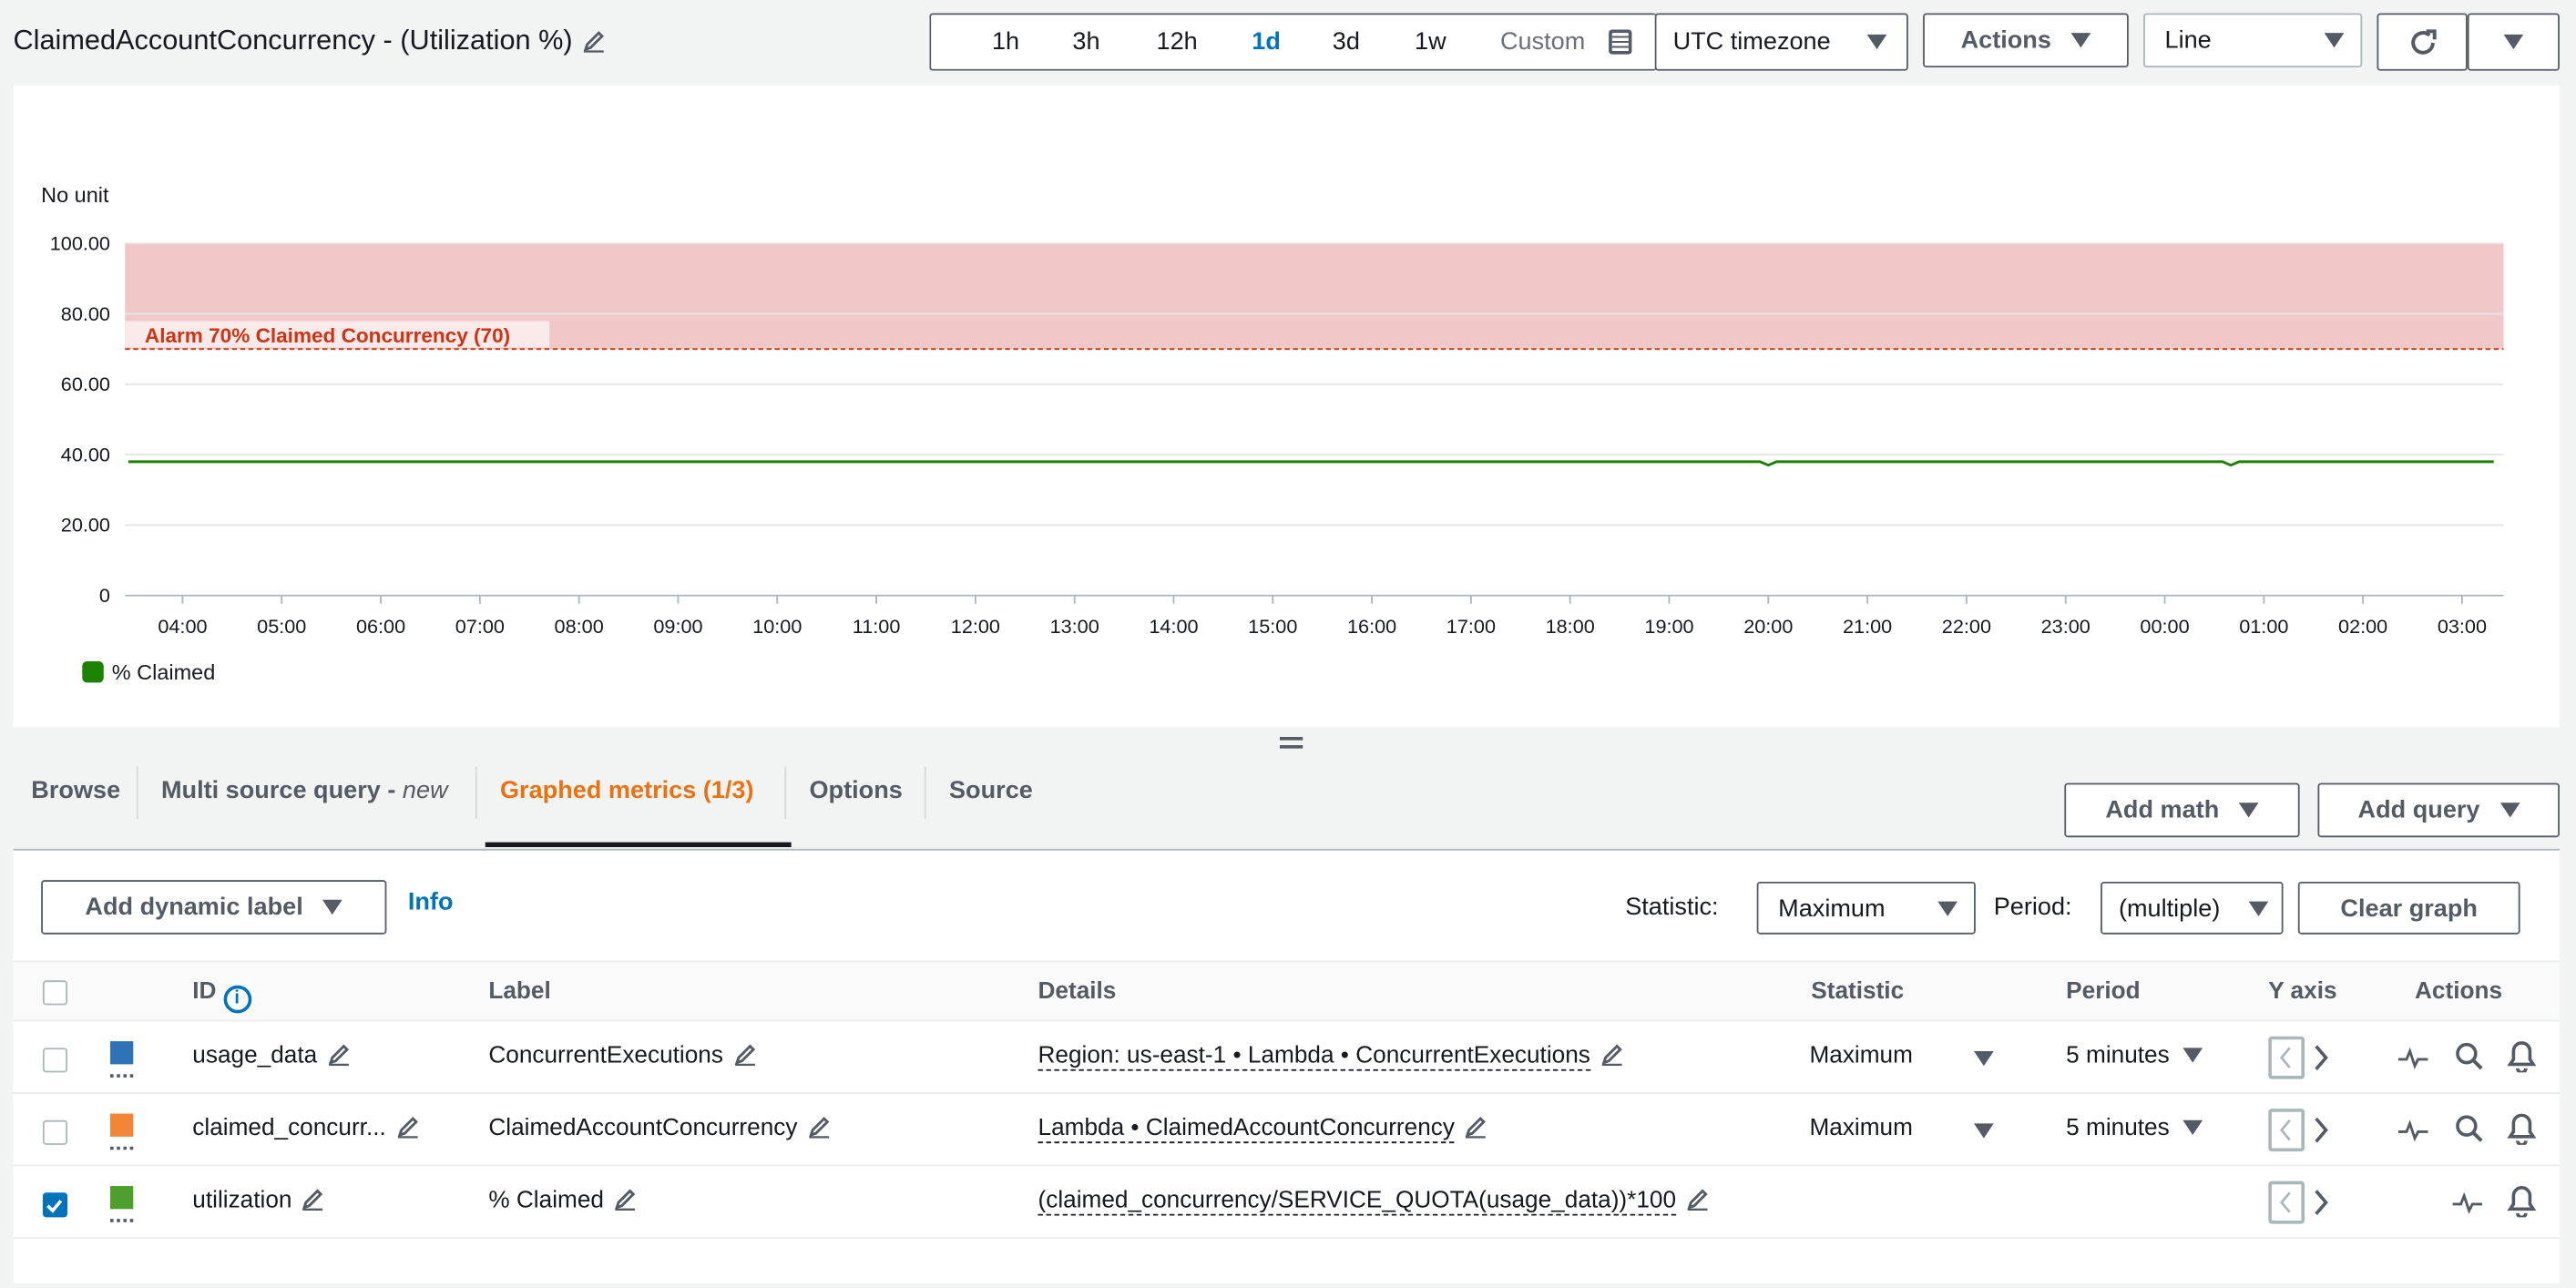  Describe the element at coordinates (55, 993) in the screenshot. I see `select-all-checkbox` at that location.